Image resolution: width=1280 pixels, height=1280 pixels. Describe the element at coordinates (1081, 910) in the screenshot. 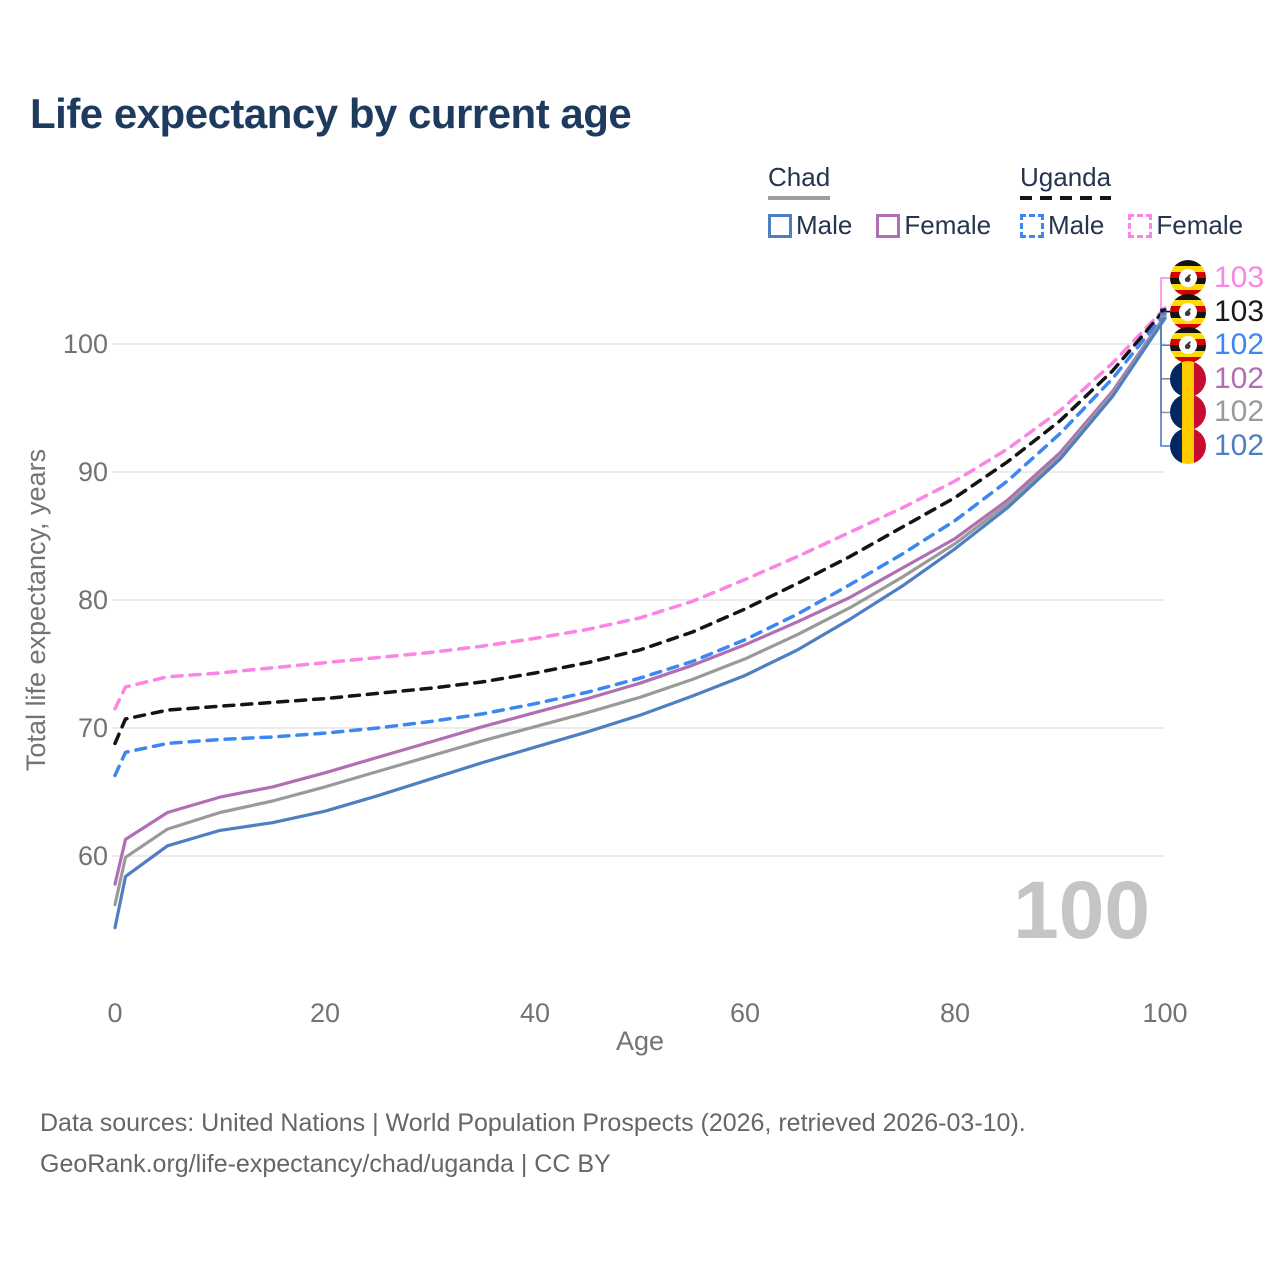

I see `age-counter-watermark: 100` at that location.